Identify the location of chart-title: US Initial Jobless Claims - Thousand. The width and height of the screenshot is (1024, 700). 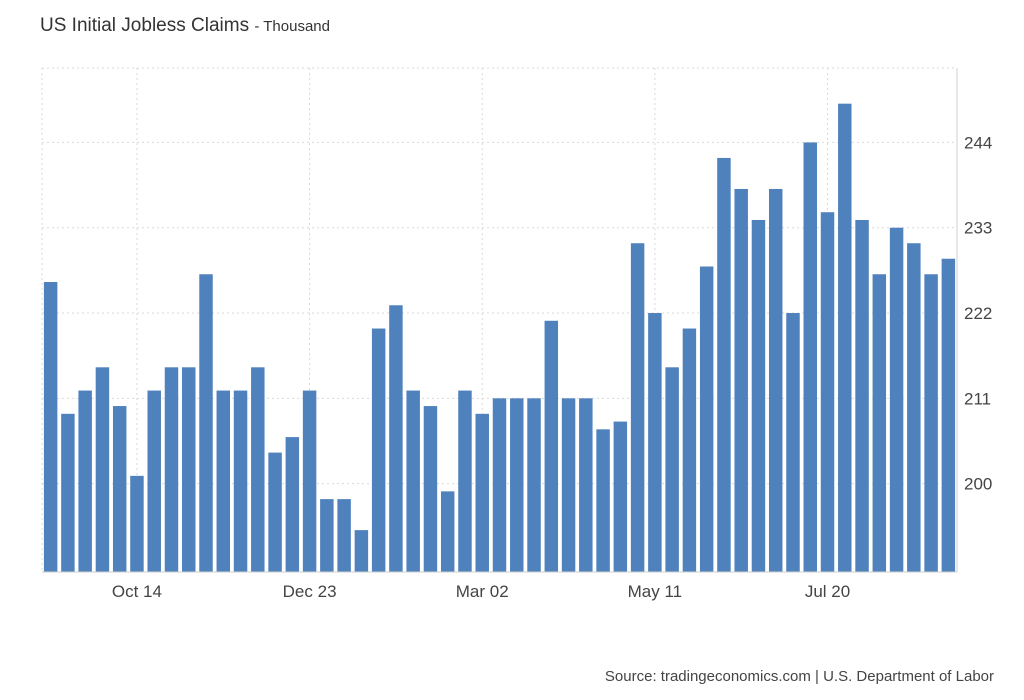
(185, 26).